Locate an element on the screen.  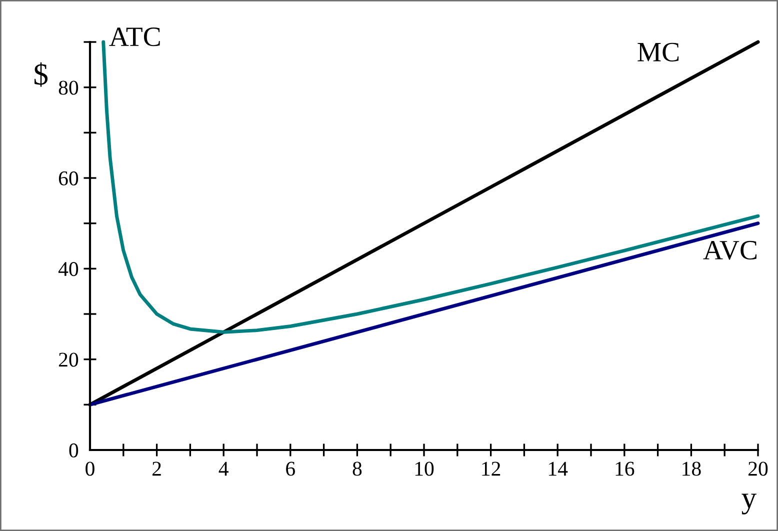
x-tick-label: 10 is located at coordinates (424, 469).